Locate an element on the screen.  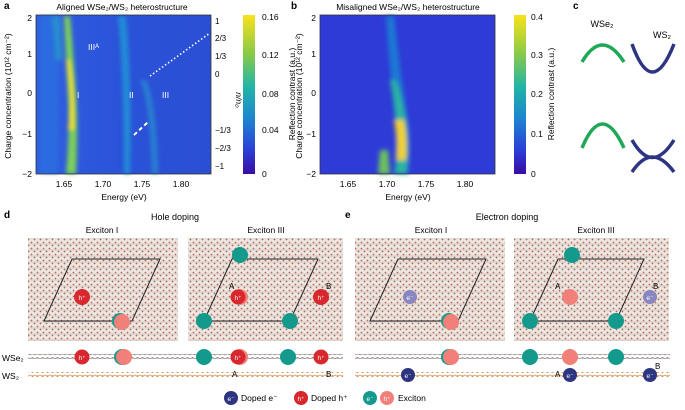
panel-e-sub2: Exciton III is located at coordinates (595, 230).